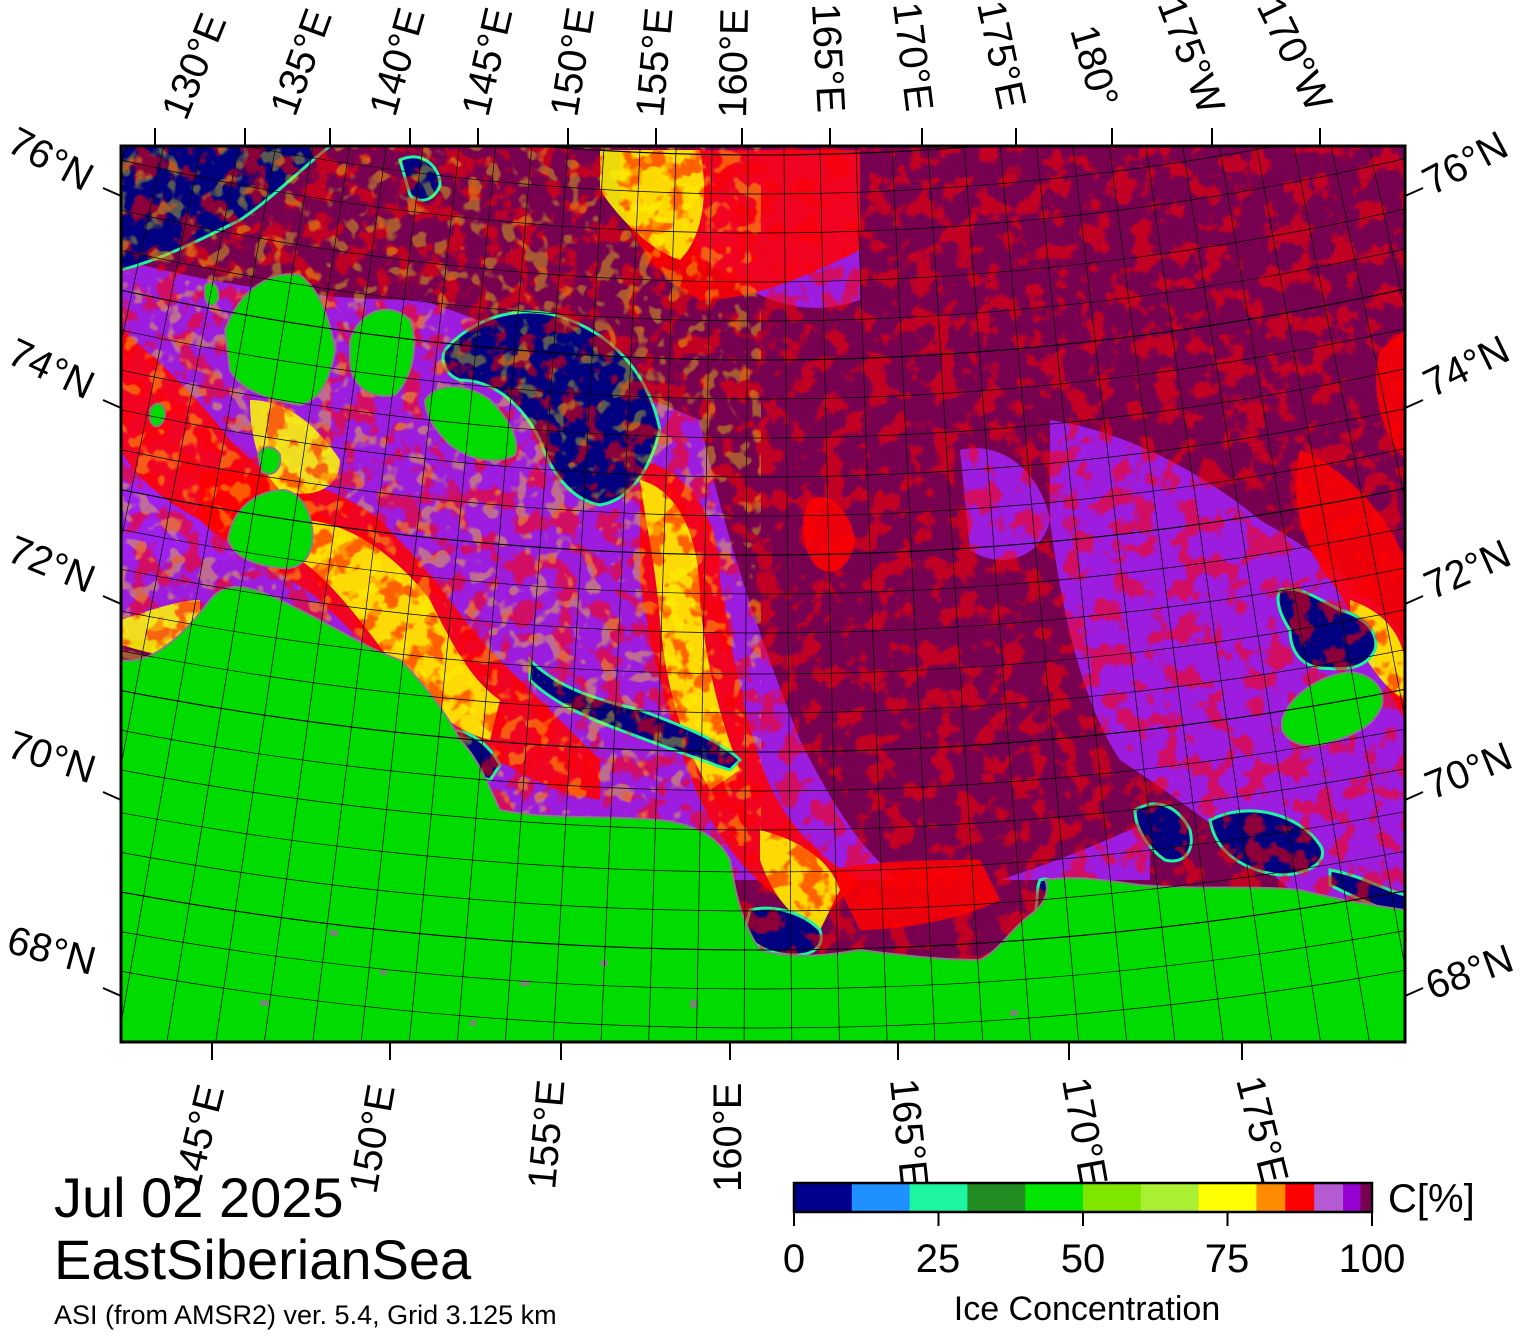  I want to click on colorbar-tick-50: 50, so click(1083, 1259).